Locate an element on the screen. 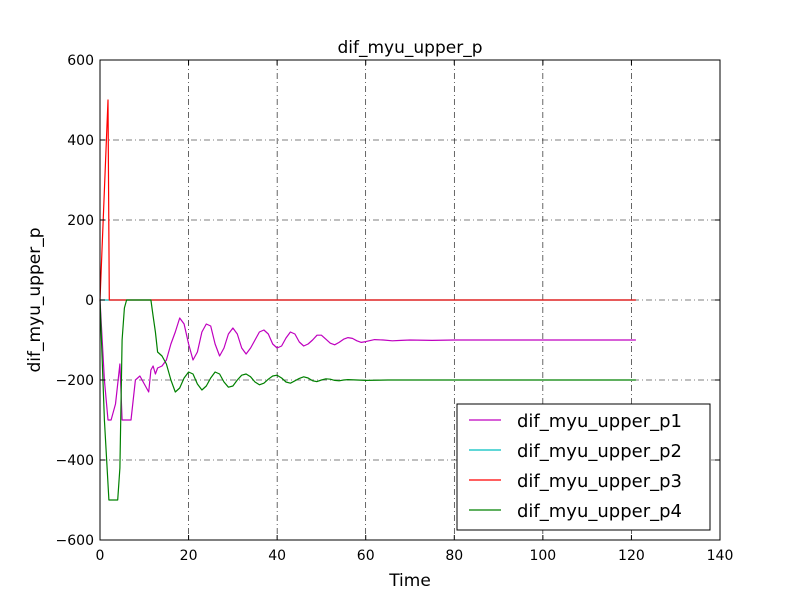 This screenshot has width=800, height=604. y-tick-label: 600 is located at coordinates (80, 61).